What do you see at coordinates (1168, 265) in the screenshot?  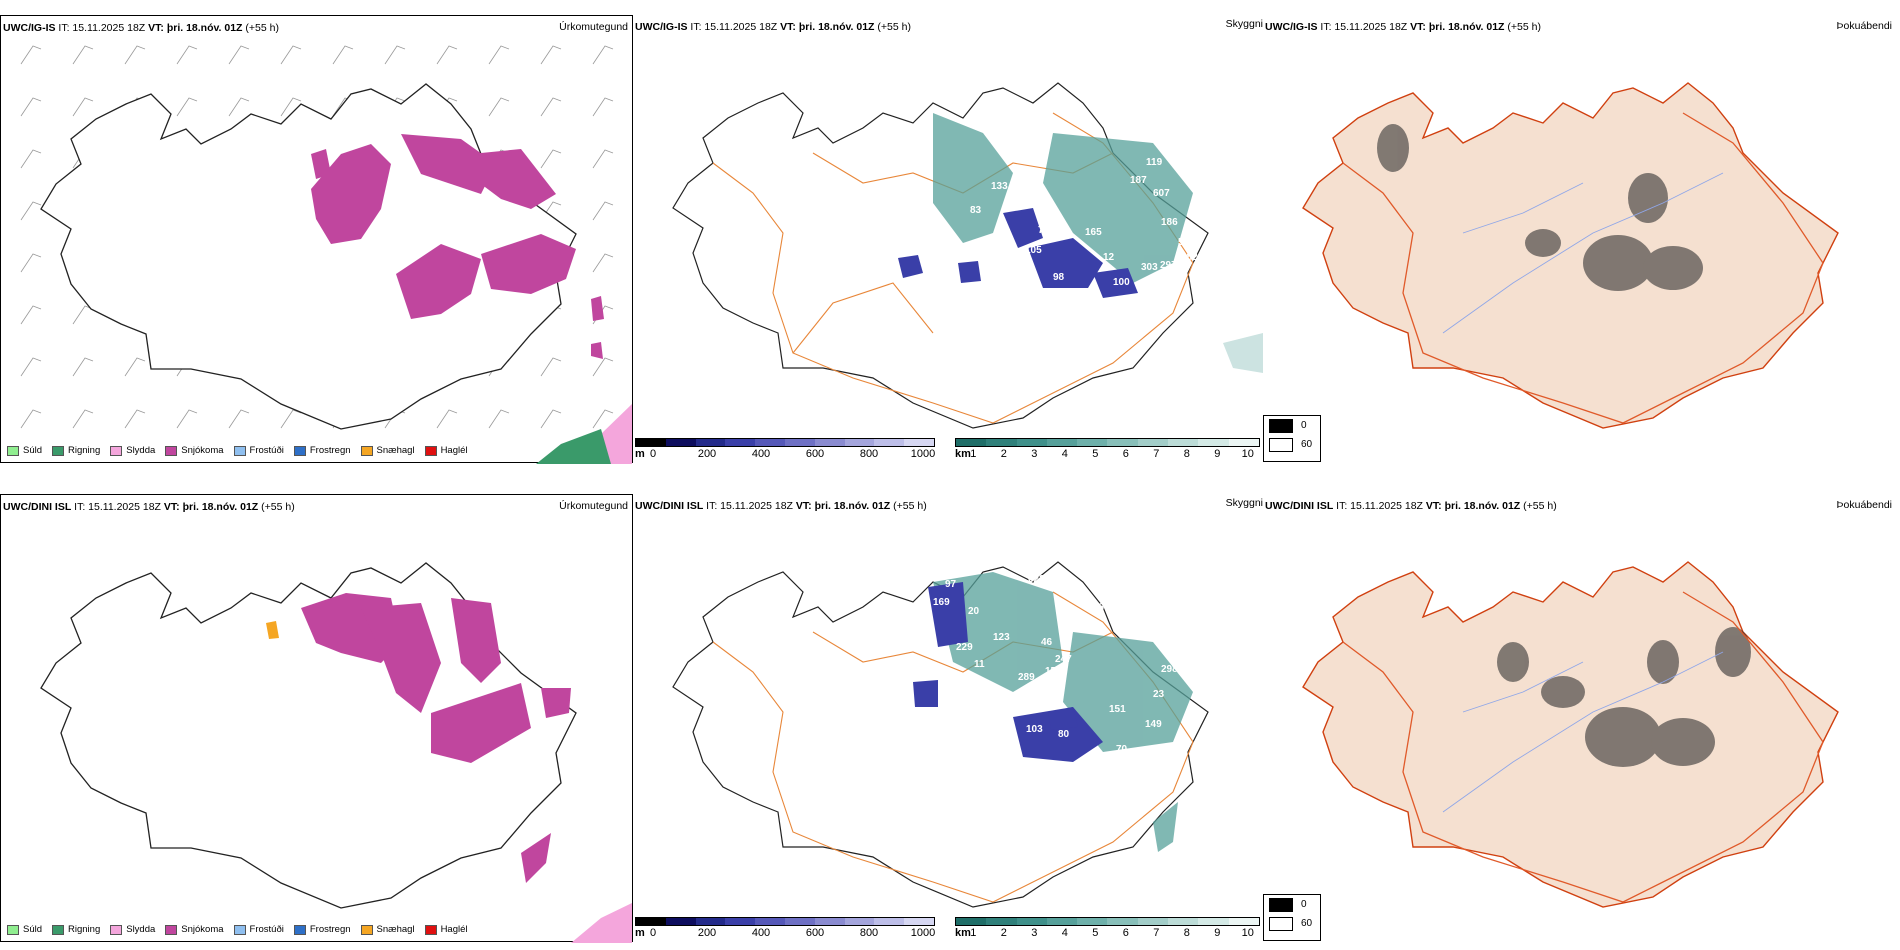 I see `cloud-label: 297` at bounding box center [1168, 265].